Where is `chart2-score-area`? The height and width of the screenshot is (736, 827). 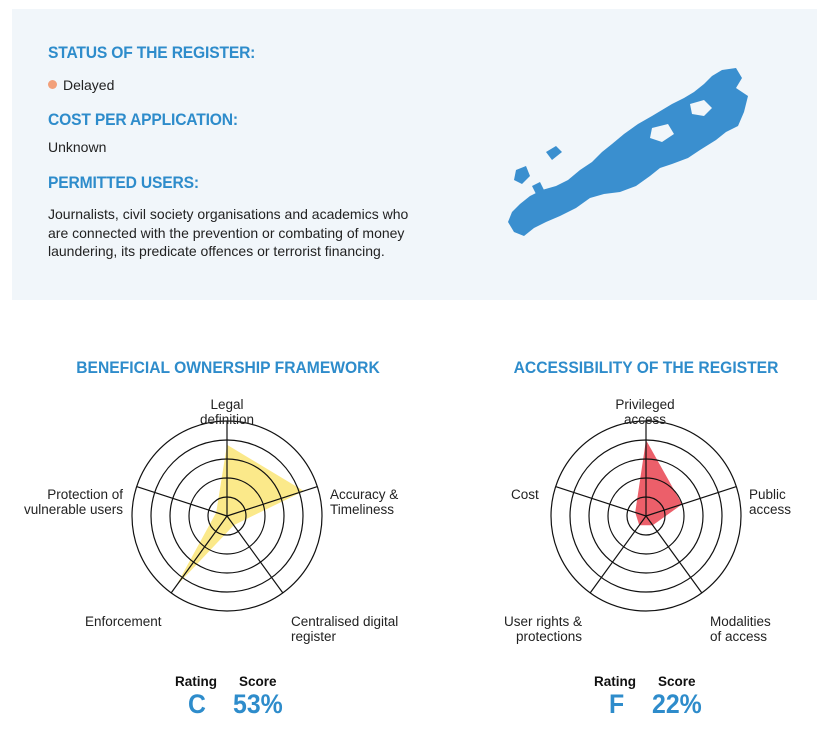
chart2-score-area is located at coordinates (659, 483).